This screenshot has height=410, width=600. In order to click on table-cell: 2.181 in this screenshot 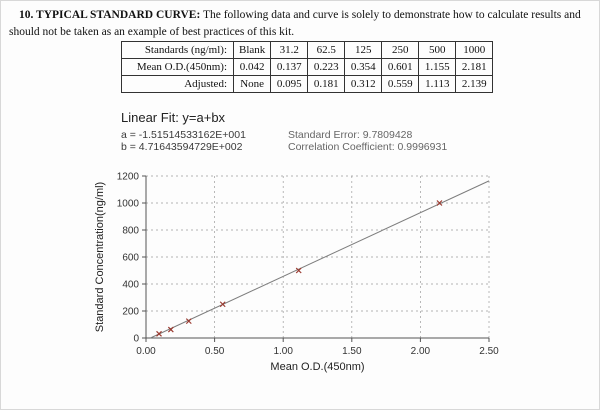, I will do `click(474, 67)`.